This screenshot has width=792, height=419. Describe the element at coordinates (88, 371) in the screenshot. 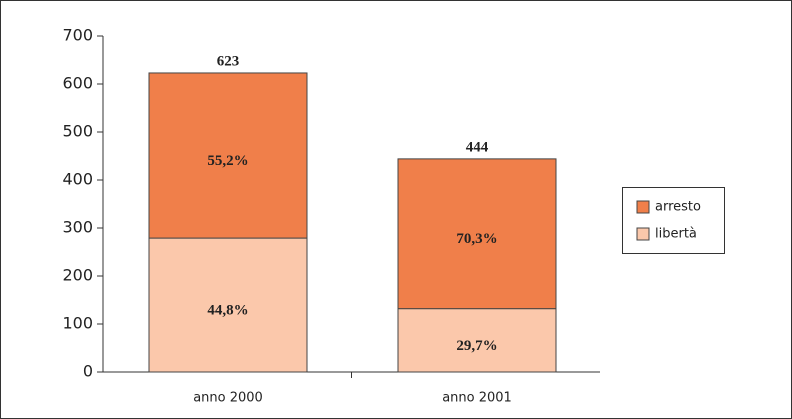

I see `y-tick-label: 0` at that location.